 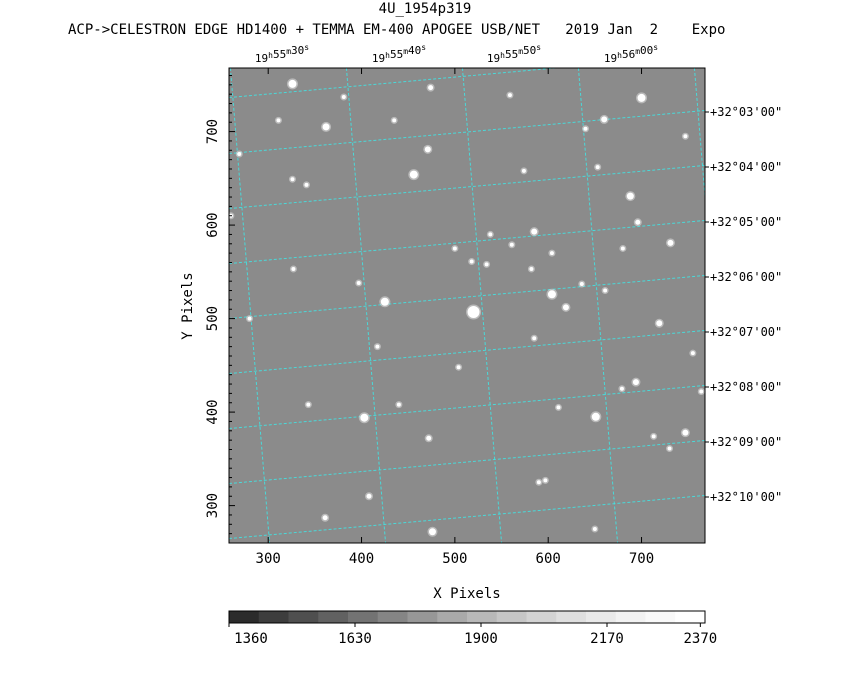 I want to click on x-tick-label: 300, so click(x=268, y=559).